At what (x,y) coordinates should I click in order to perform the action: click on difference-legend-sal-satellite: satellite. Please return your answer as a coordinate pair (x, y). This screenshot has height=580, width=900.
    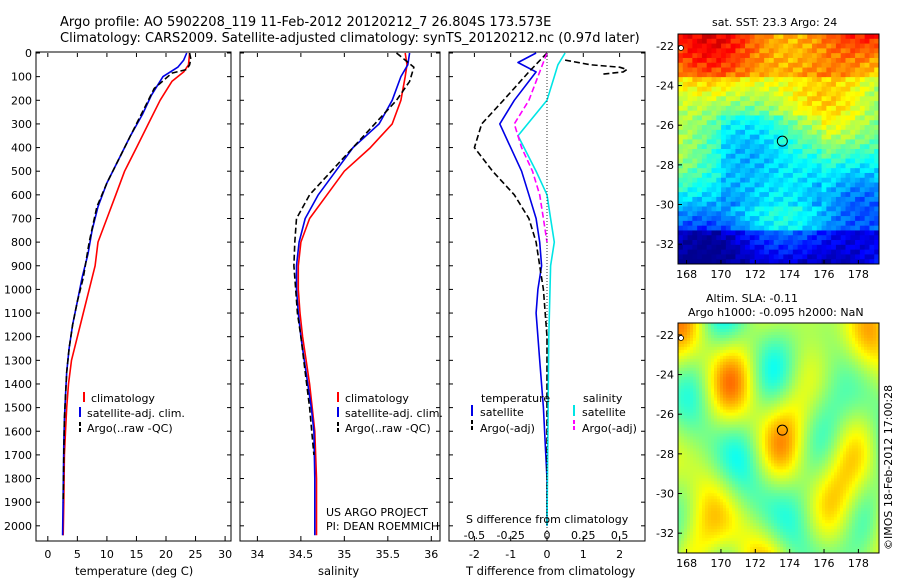
    Looking at the image, I should click on (604, 412).